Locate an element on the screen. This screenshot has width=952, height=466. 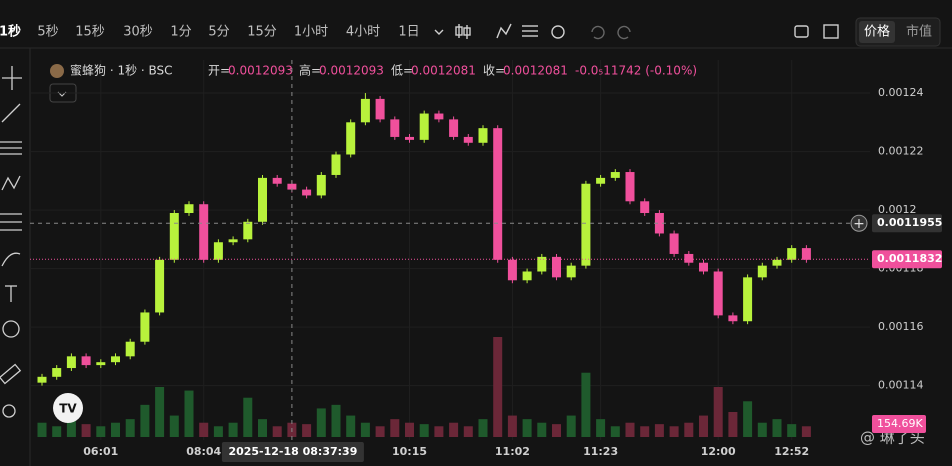
interval-button: 1秒 is located at coordinates (10, 32).